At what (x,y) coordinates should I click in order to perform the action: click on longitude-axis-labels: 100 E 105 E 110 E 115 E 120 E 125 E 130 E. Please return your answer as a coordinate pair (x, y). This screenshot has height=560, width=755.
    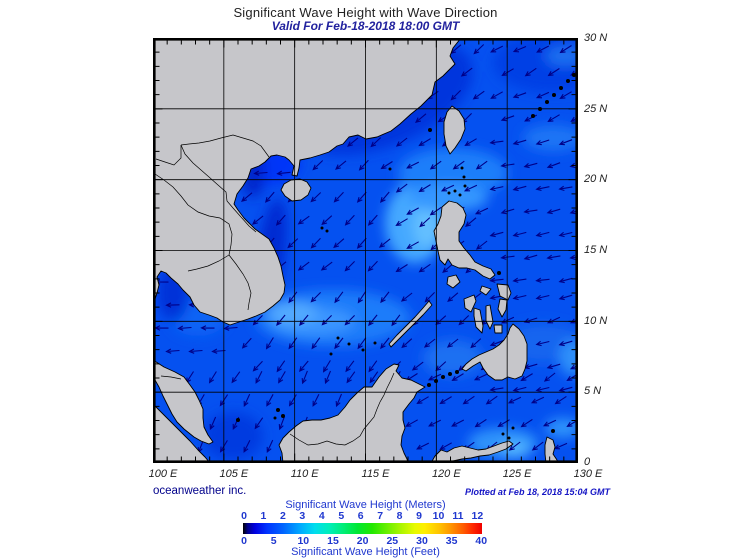
    Looking at the image, I should click on (376, 475).